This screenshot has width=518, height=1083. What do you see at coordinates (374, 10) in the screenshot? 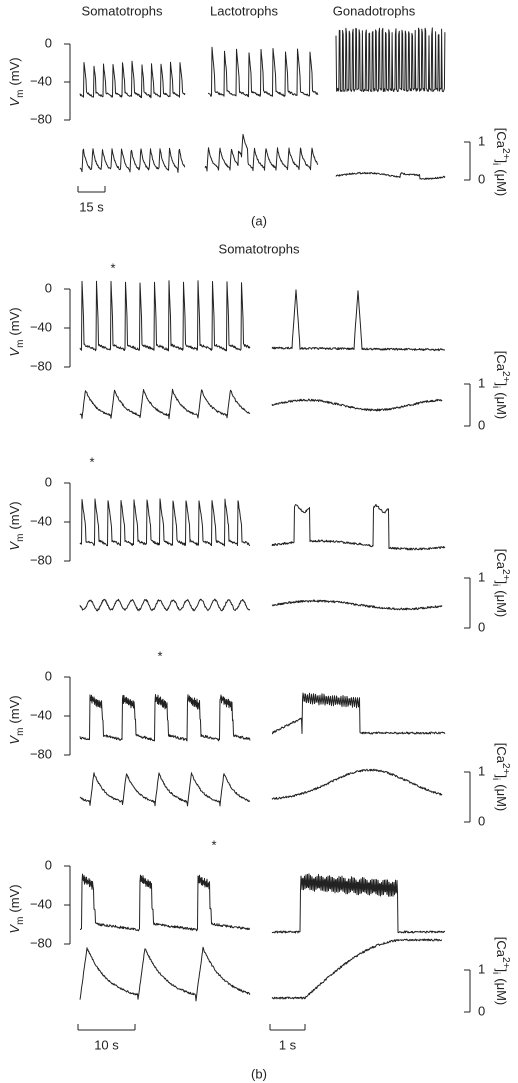
I see `column-title: Gonadotrophs` at bounding box center [374, 10].